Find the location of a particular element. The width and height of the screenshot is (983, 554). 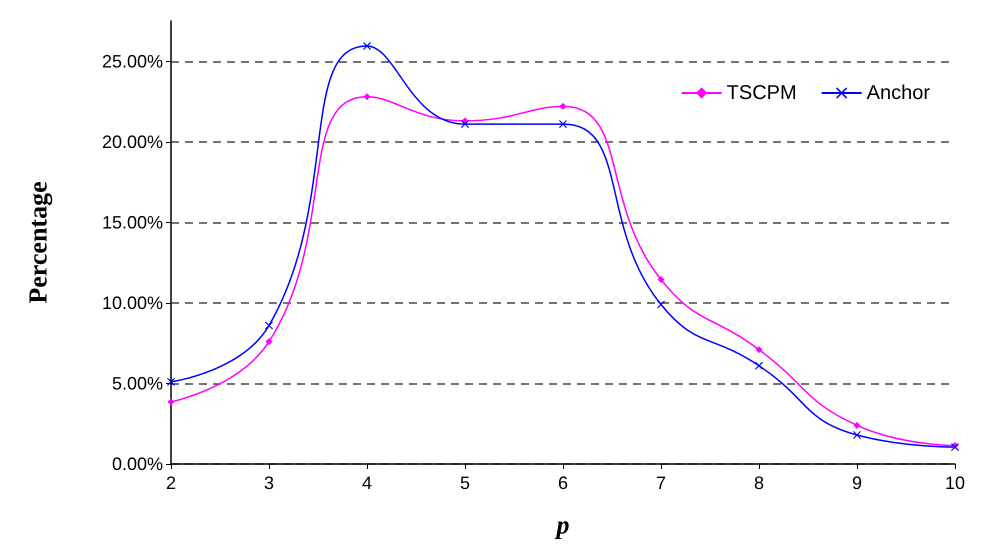

x-tick-label: 9 is located at coordinates (857, 483).